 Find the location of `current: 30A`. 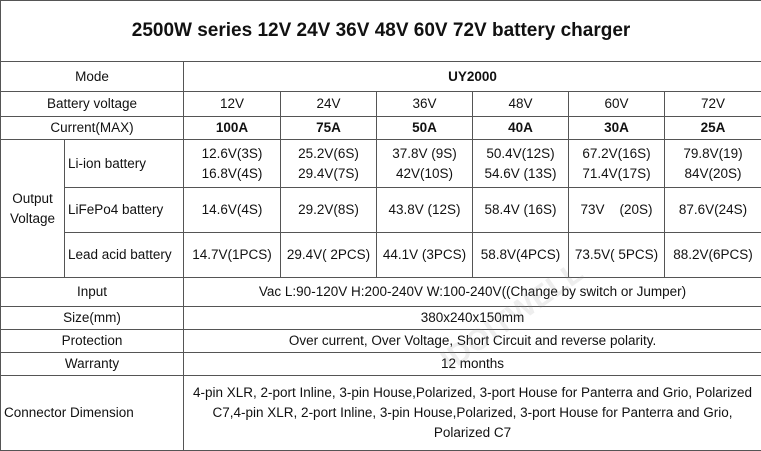

current: 30A is located at coordinates (617, 128).